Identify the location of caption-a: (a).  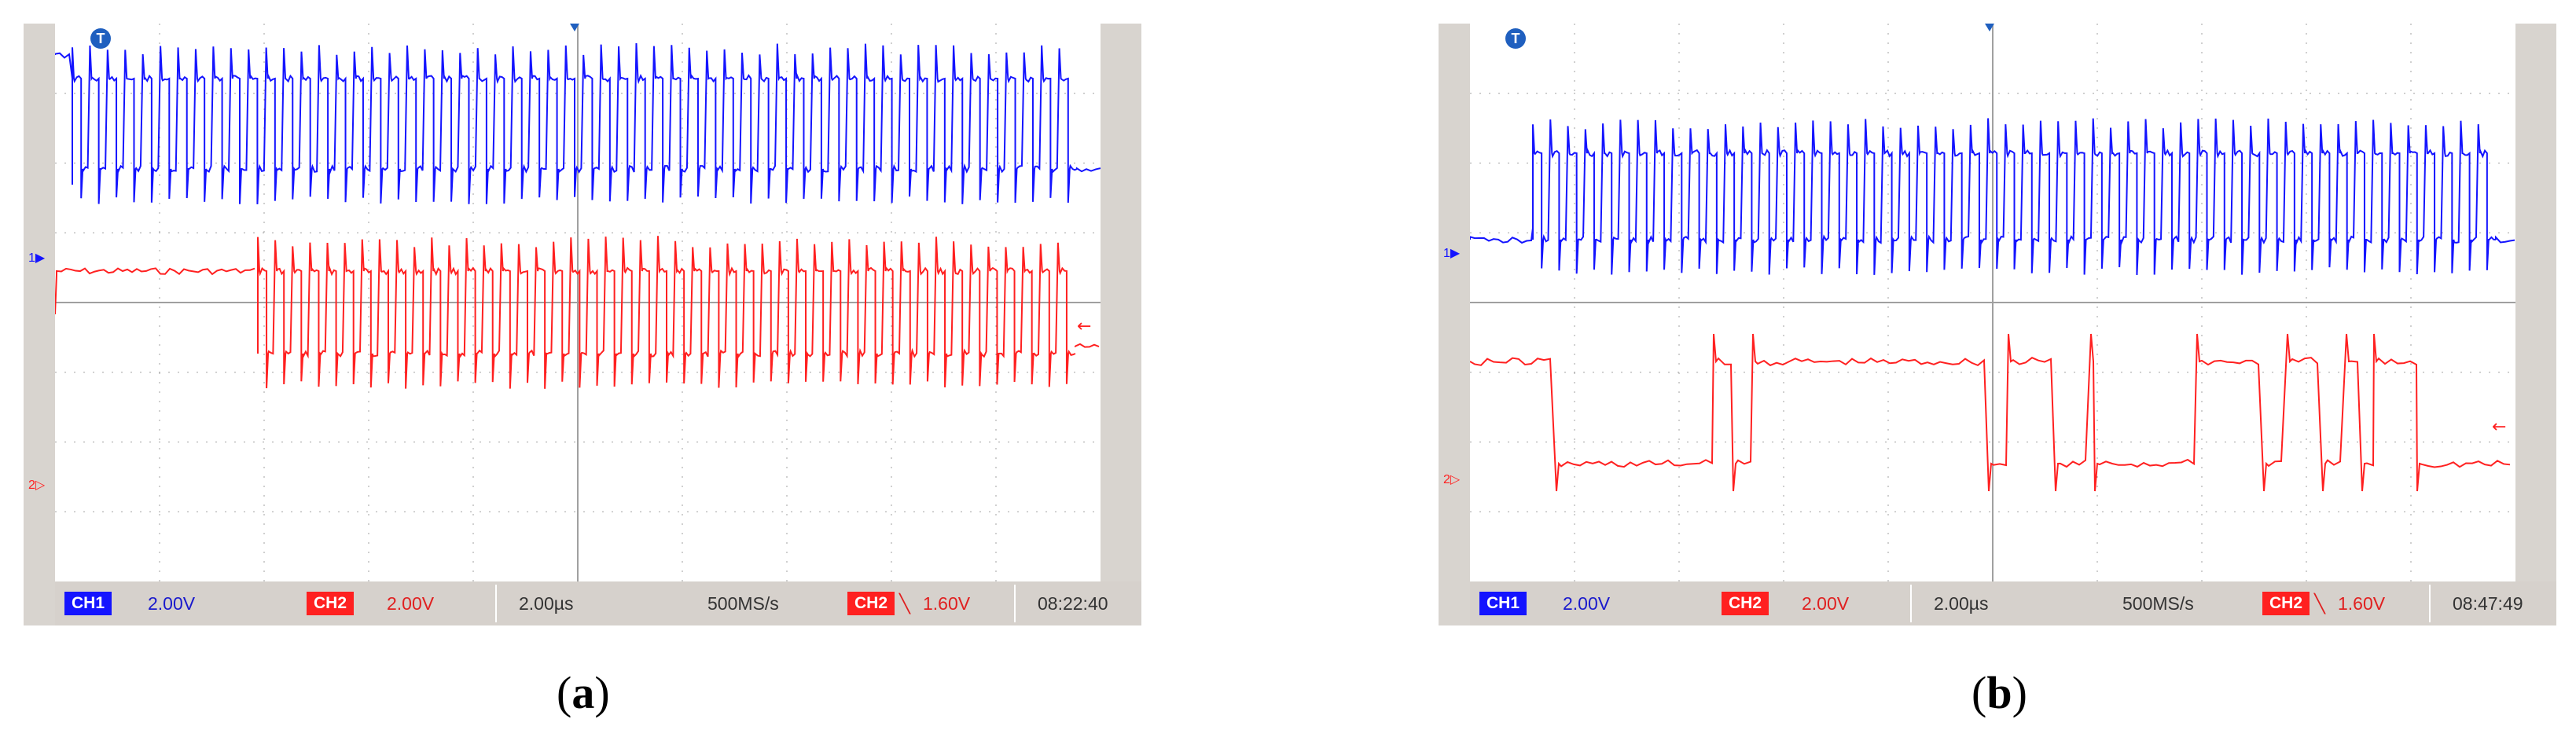
(583, 692).